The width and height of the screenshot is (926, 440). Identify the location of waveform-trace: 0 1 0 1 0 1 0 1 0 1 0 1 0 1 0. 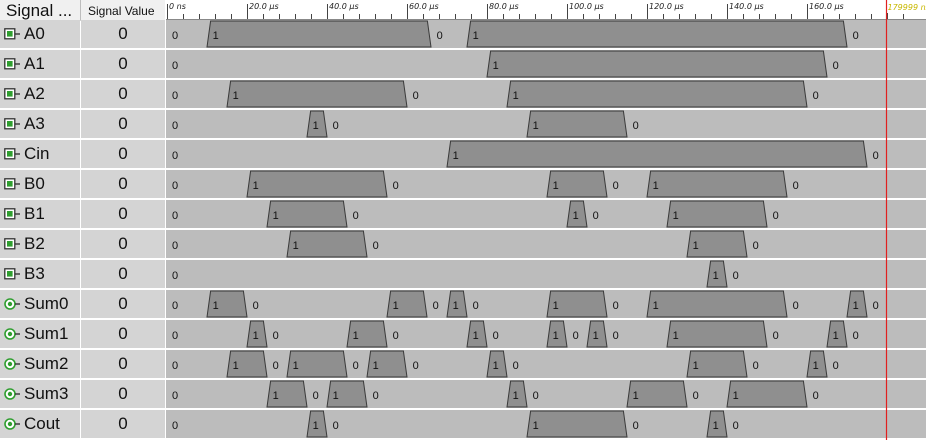
(546, 334).